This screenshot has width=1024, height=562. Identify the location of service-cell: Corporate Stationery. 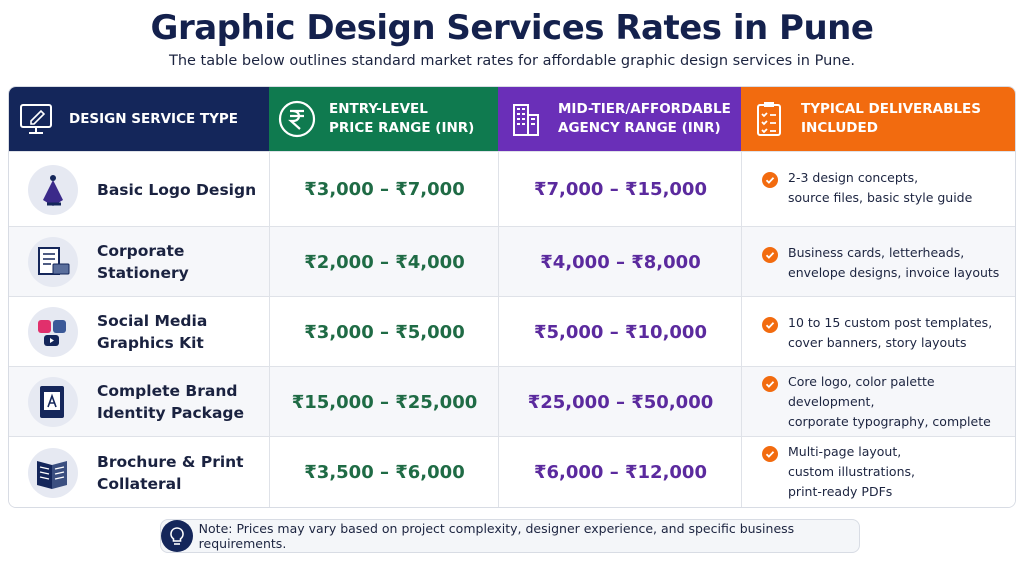
(139, 262).